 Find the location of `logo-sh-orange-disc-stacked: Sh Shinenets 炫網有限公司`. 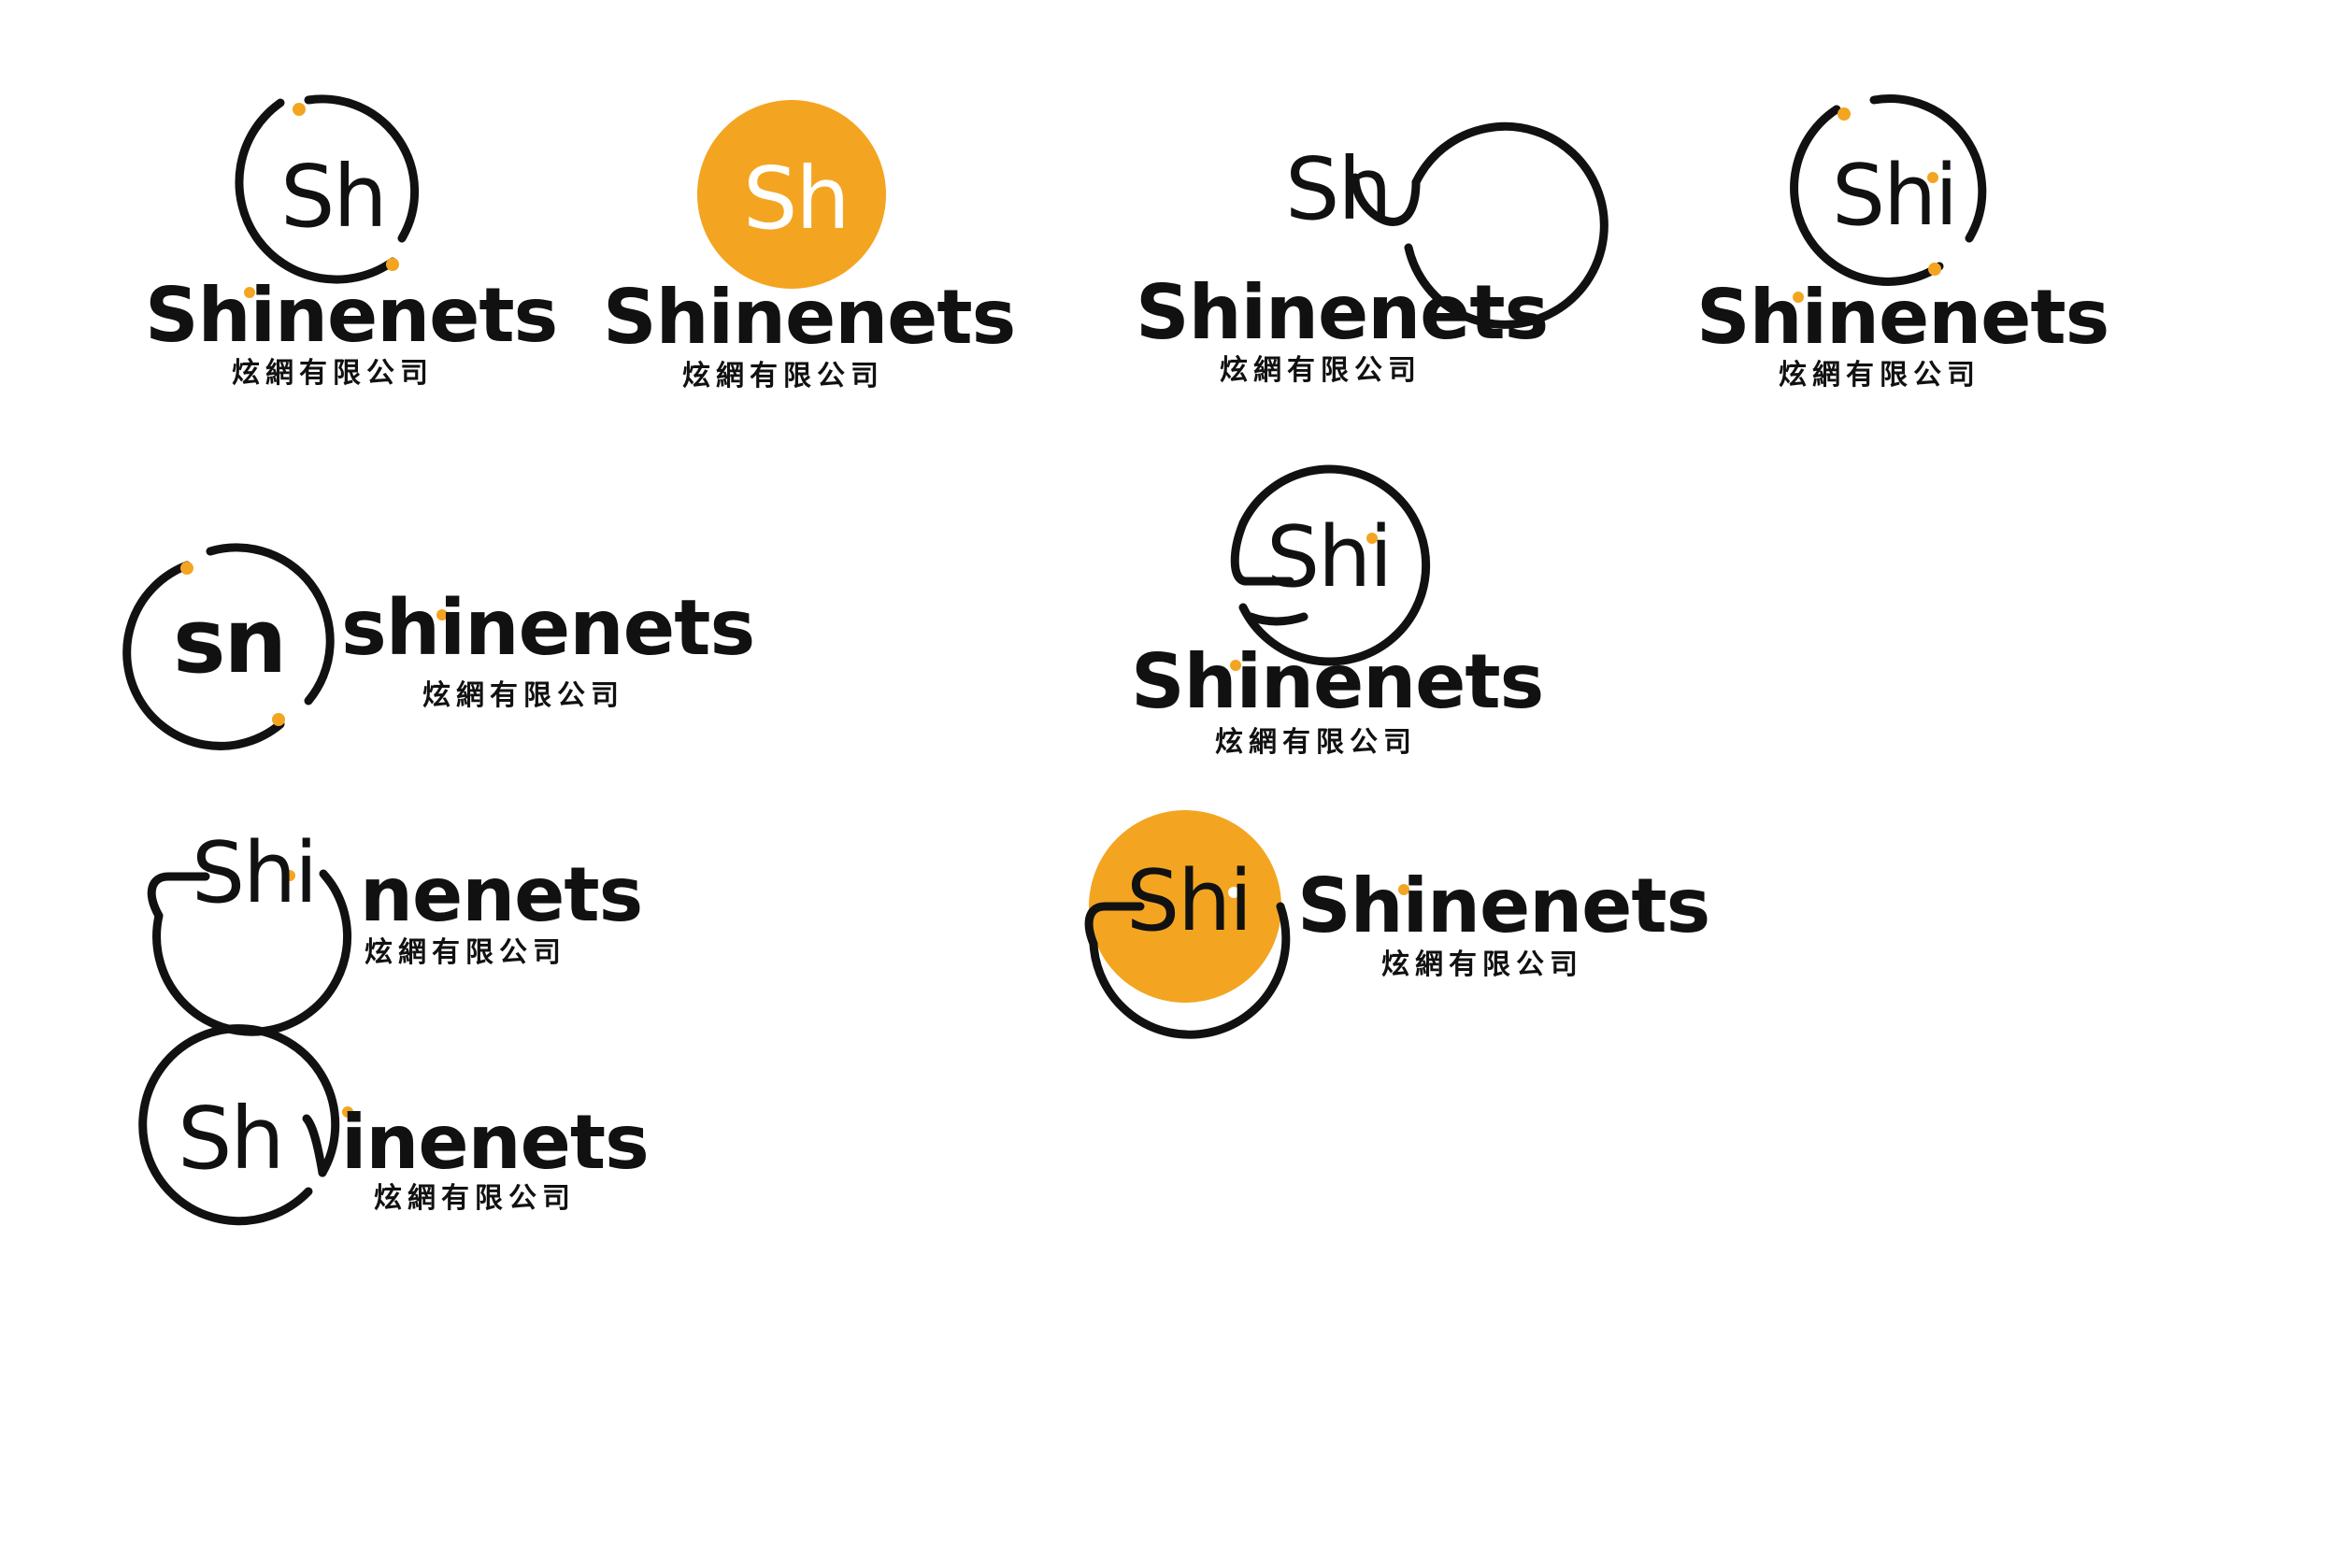

logo-sh-orange-disc-stacked: Sh Shinenets 炫網有限公司 is located at coordinates (809, 243).